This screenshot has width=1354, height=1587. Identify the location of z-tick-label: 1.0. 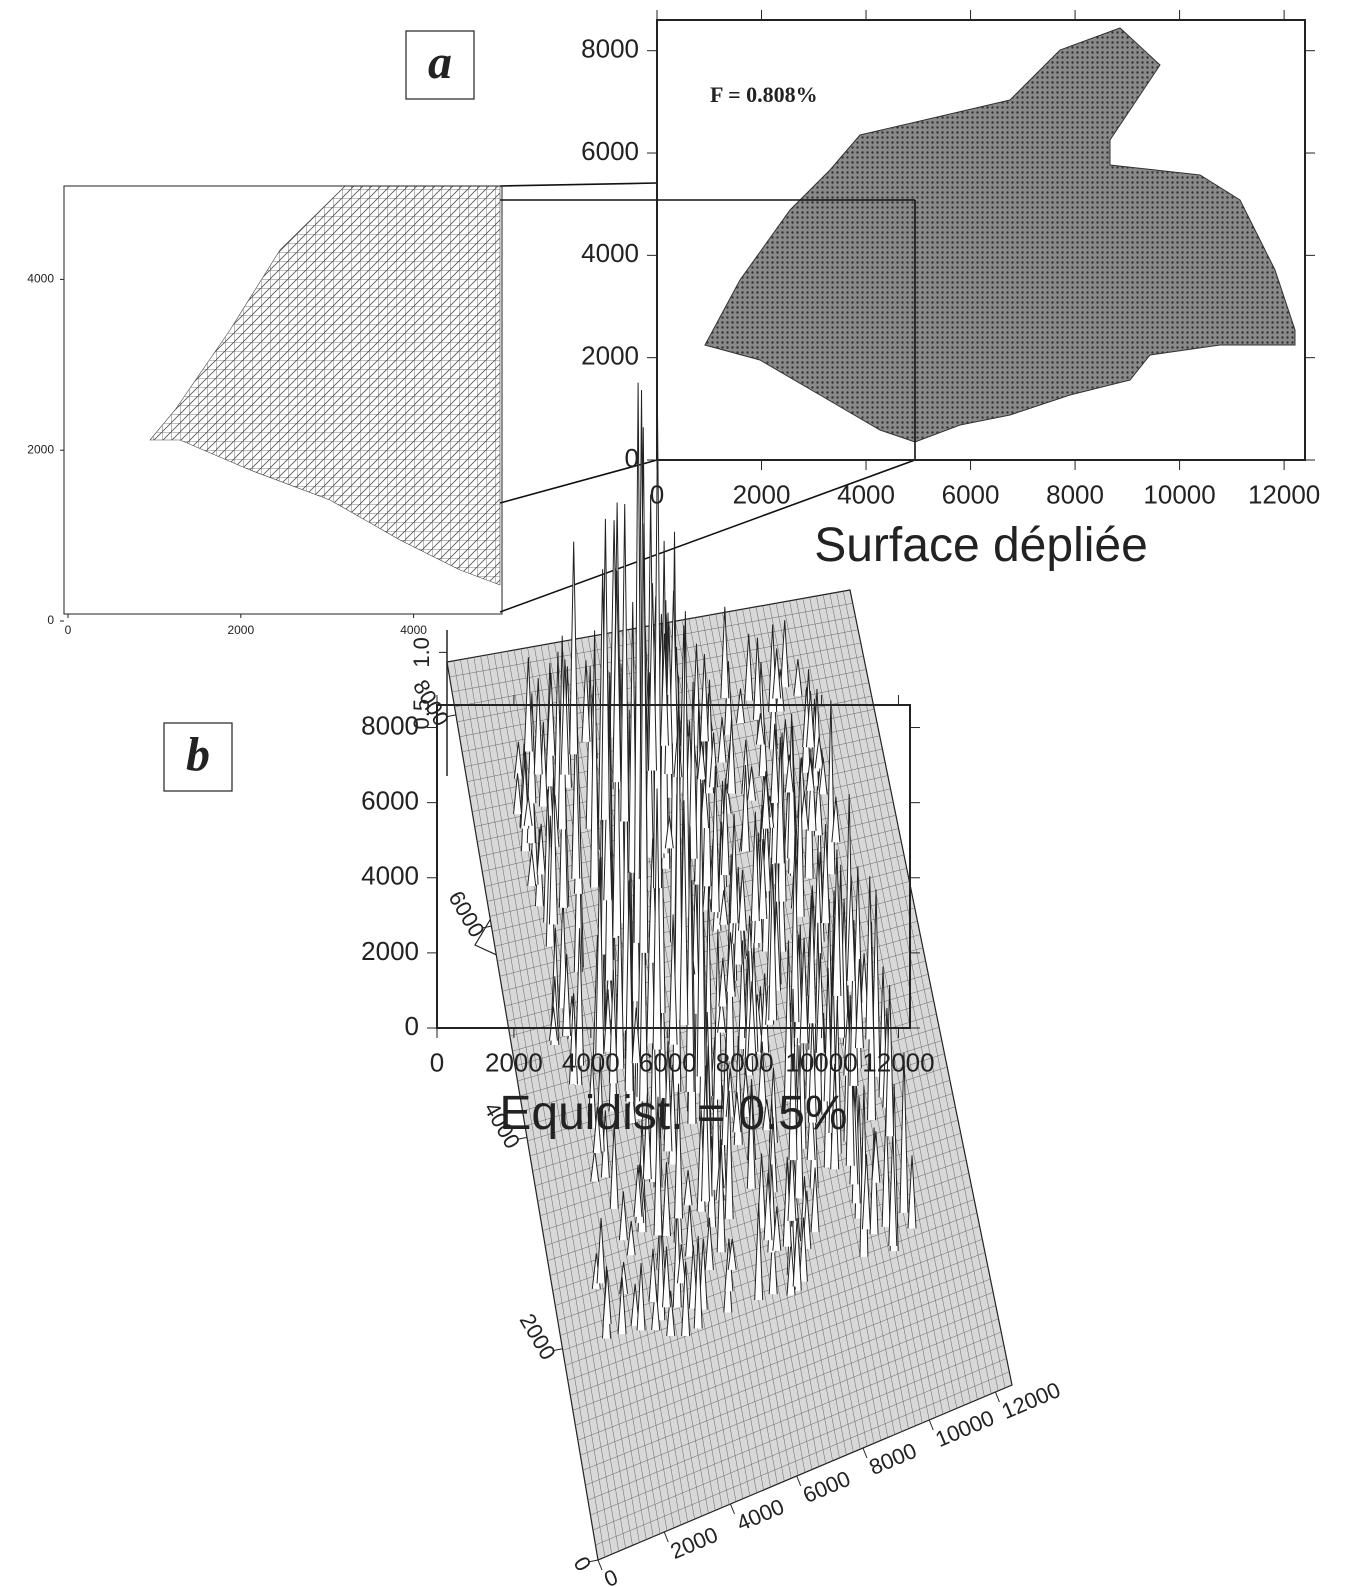
(421, 652).